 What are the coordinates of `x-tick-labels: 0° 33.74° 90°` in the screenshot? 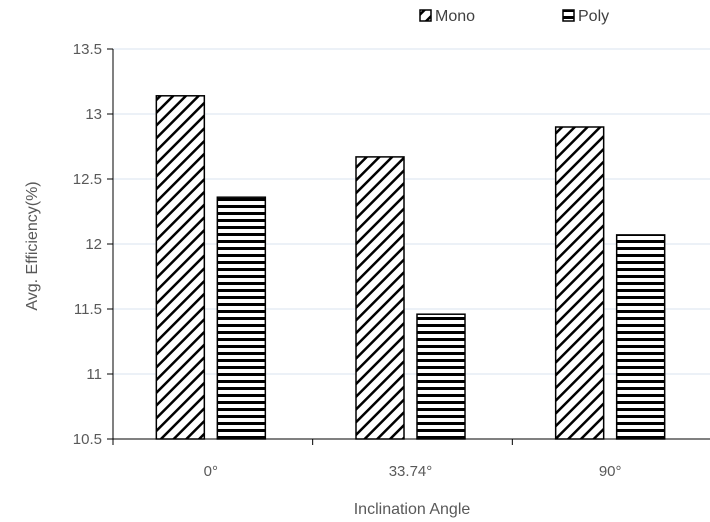 It's located at (413, 471).